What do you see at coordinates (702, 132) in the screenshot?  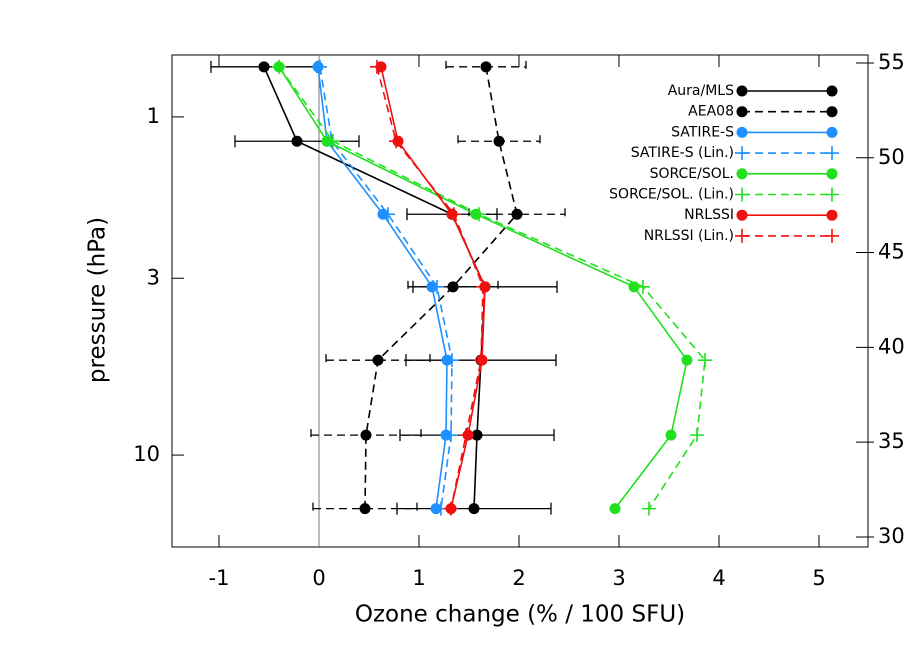 I see `legend-label: SATIRE-S` at bounding box center [702, 132].